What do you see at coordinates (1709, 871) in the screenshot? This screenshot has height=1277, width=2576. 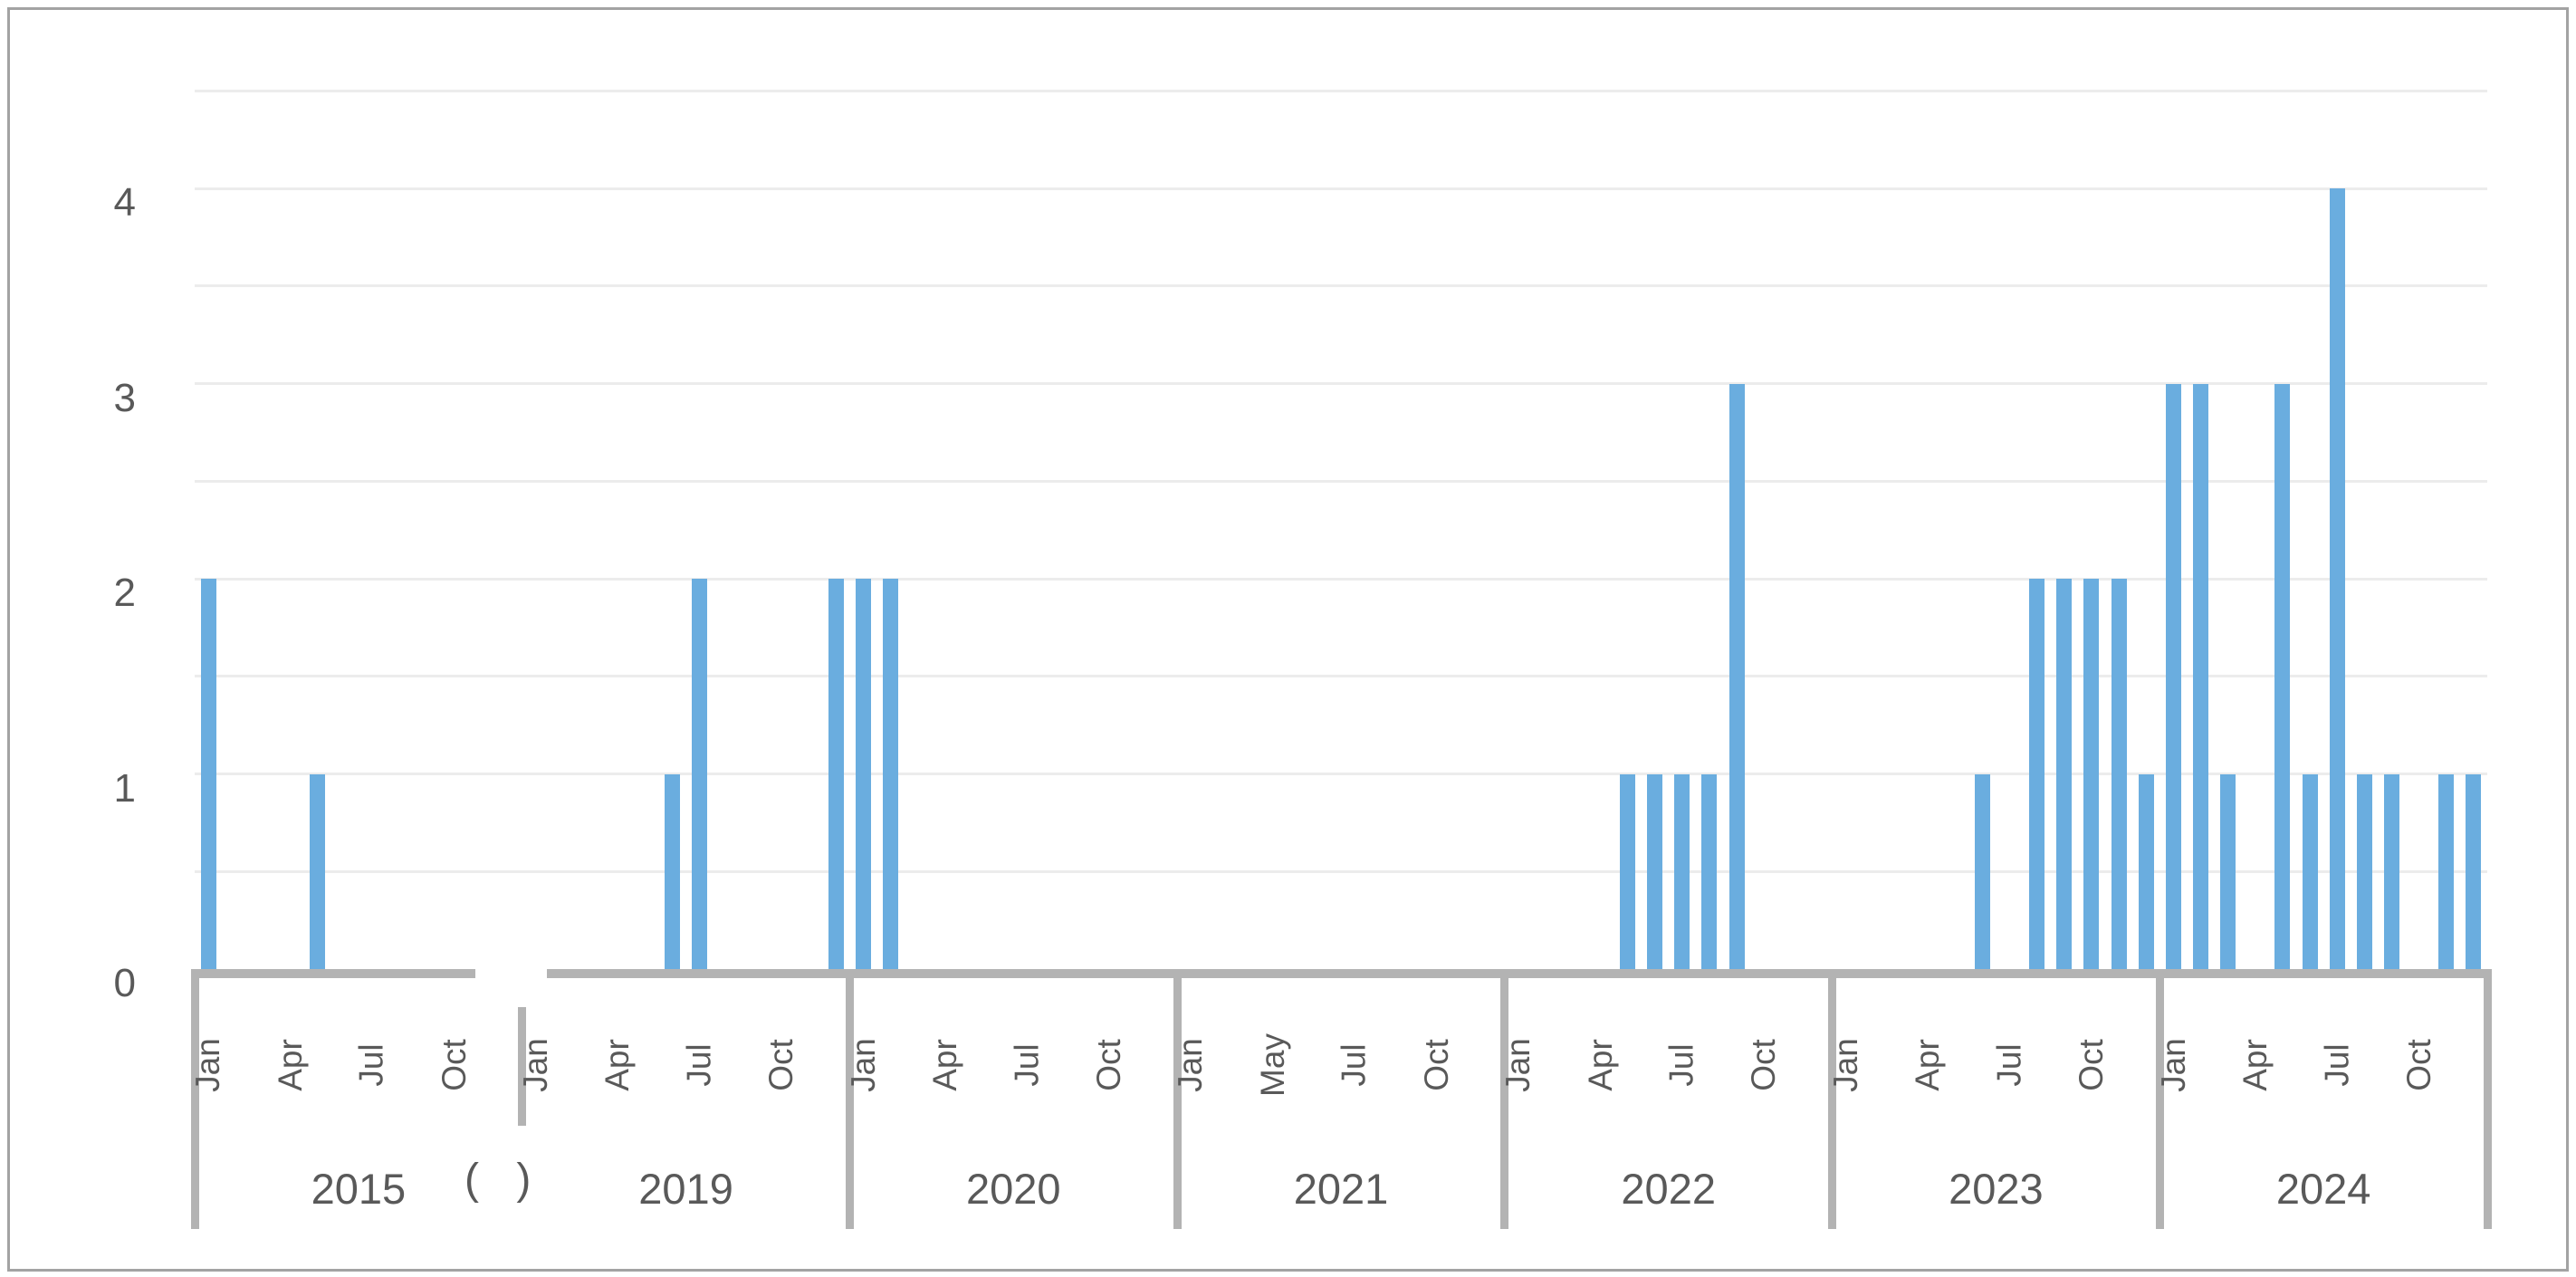 I see `data-bar-2022-m8` at bounding box center [1709, 871].